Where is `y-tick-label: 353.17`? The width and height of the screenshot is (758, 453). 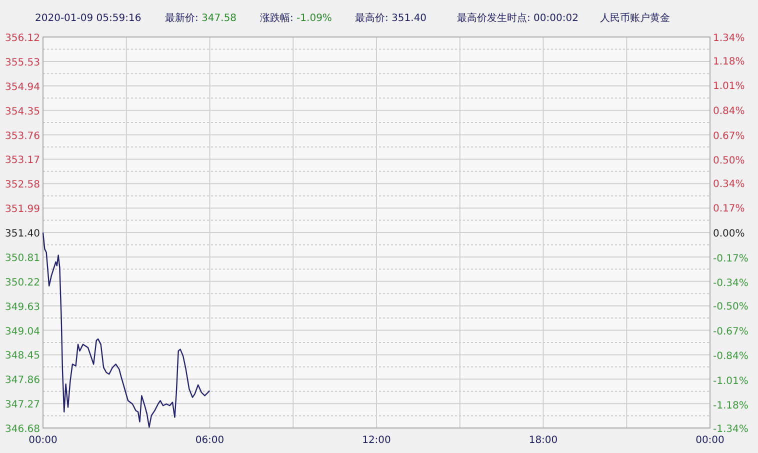 y-tick-label: 353.17 is located at coordinates (22, 160).